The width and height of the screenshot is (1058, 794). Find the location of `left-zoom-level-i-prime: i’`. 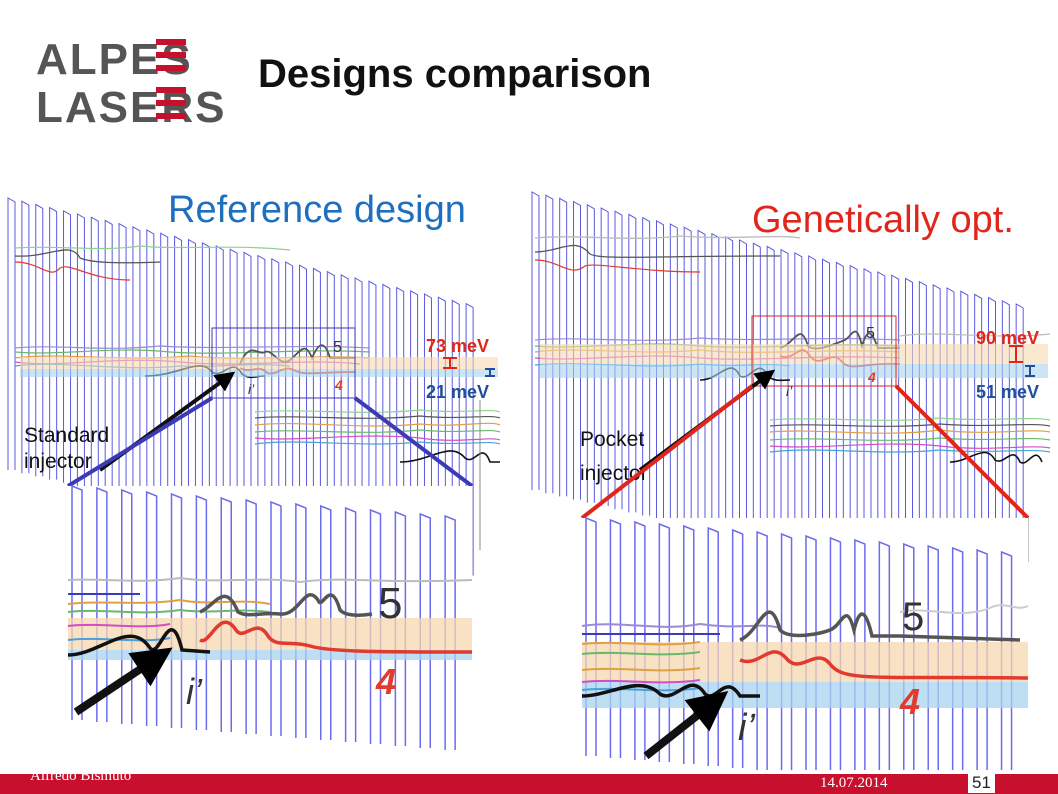

left-zoom-level-i-prime: i’ is located at coordinates (194, 691).